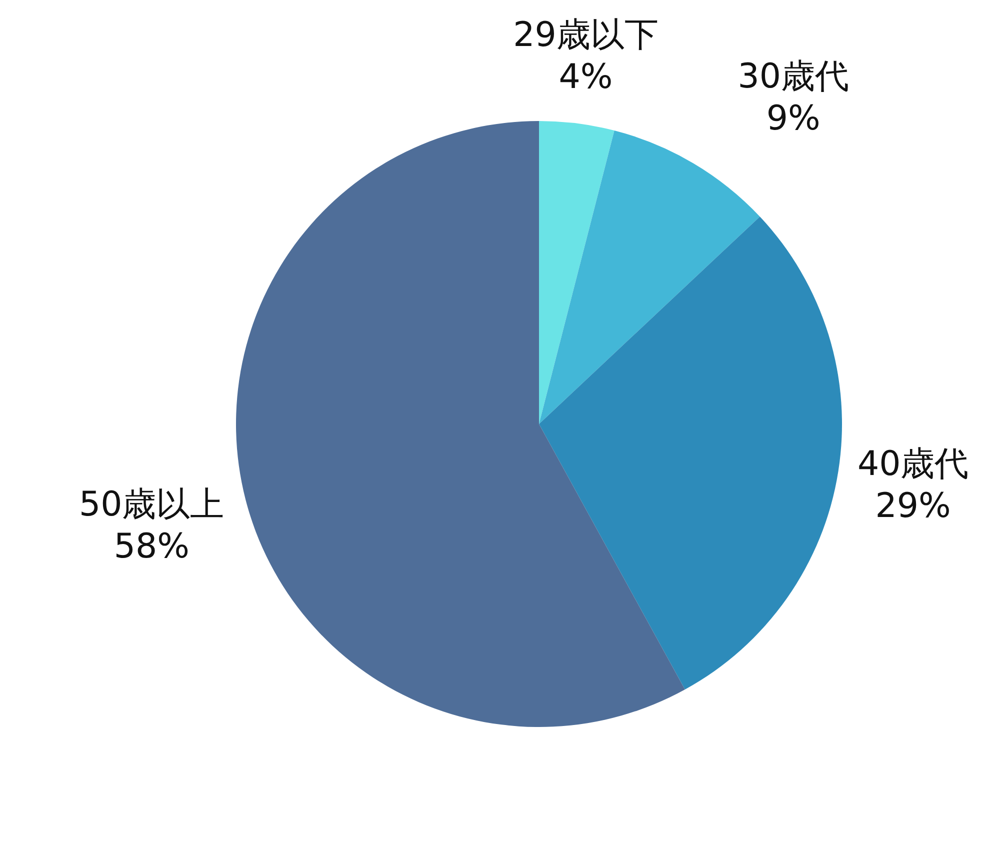 The height and width of the screenshot is (850, 1000). Describe the element at coordinates (585, 77) in the screenshot. I see `data-label: 4%` at that location.